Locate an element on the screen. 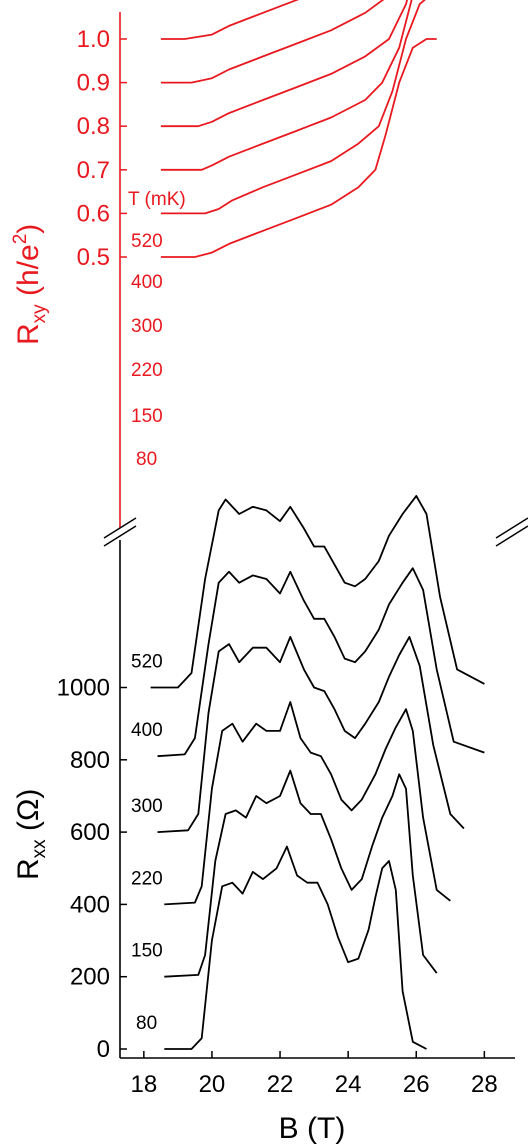 The image size is (528, 1146). rxx-tick-label: 1000 is located at coordinates (83, 688).